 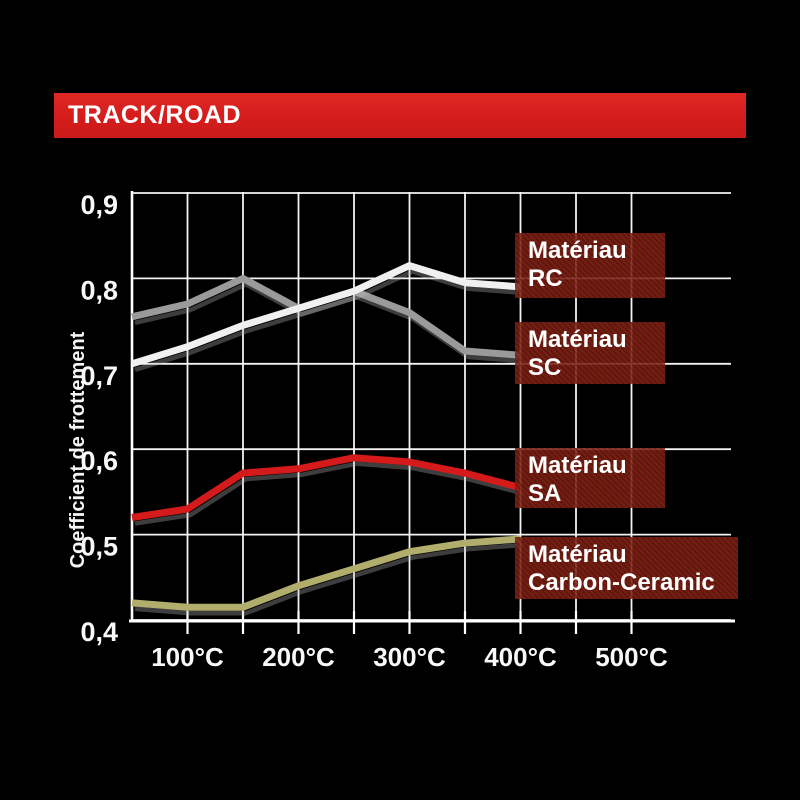 I want to click on legend-materiau-sc: Matériau SC, so click(x=590, y=353).